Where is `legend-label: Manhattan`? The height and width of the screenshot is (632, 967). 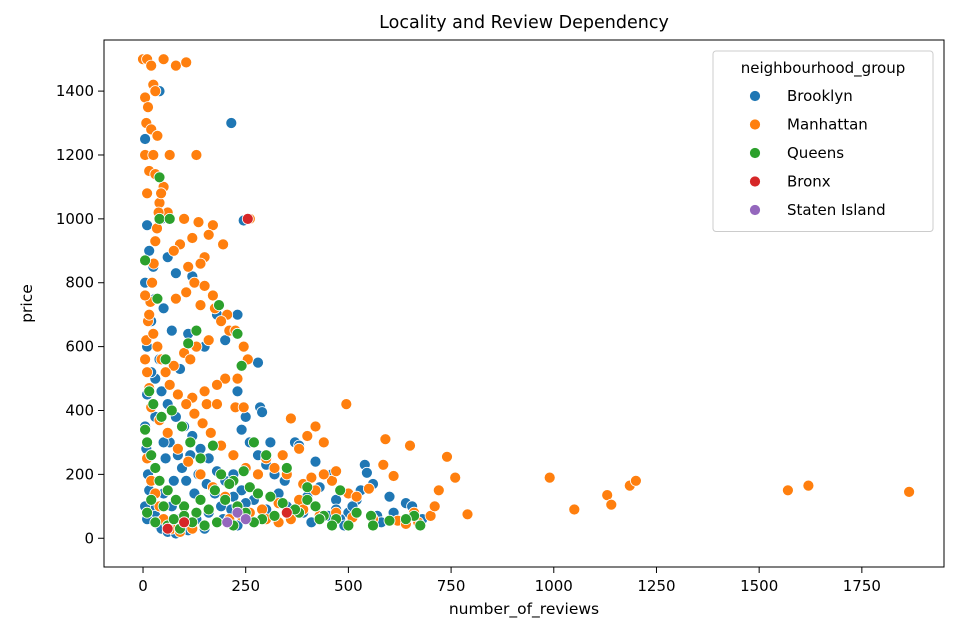 legend-label: Manhattan is located at coordinates (827, 125).